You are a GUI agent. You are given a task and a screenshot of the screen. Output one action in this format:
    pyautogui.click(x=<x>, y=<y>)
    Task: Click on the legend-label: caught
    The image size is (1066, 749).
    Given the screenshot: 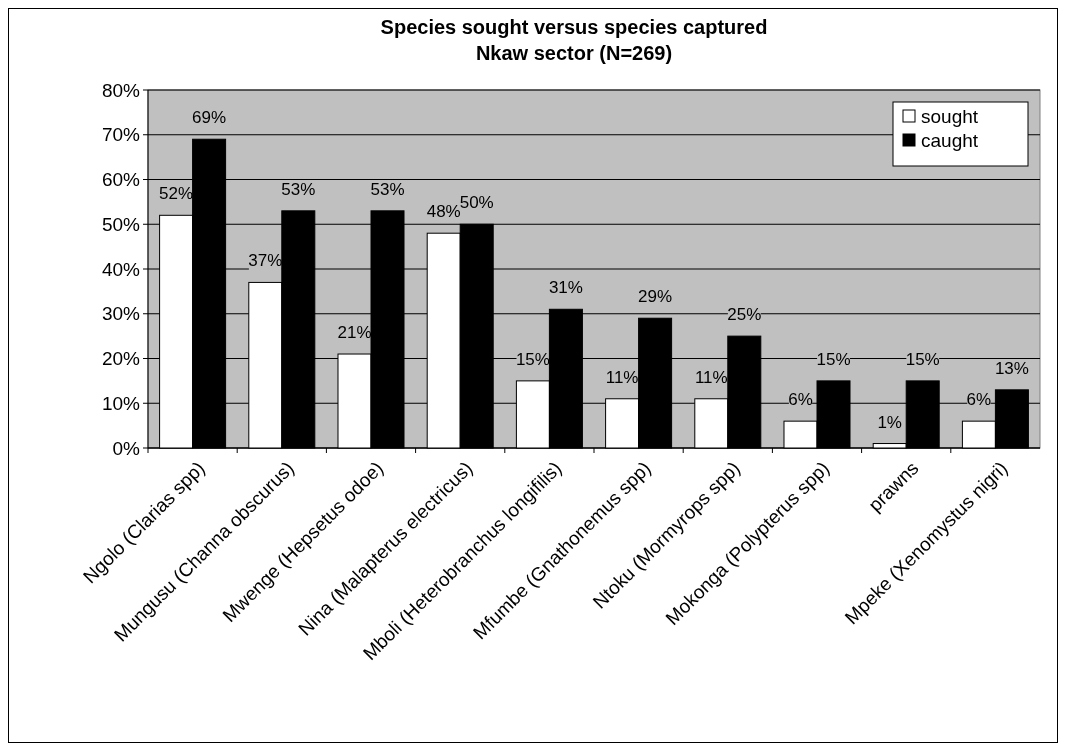 What is the action you would take?
    pyautogui.click(x=950, y=140)
    